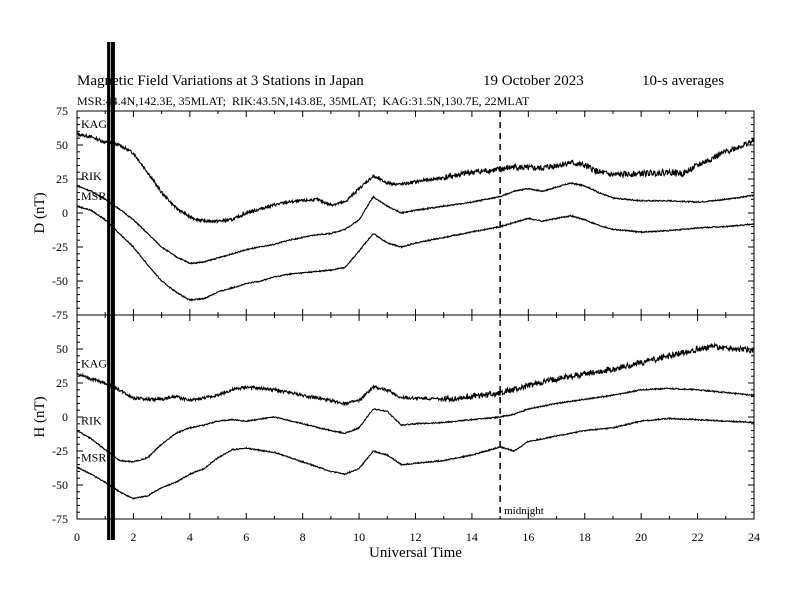  Describe the element at coordinates (472, 537) in the screenshot. I see `x-tick-label: 14` at that location.